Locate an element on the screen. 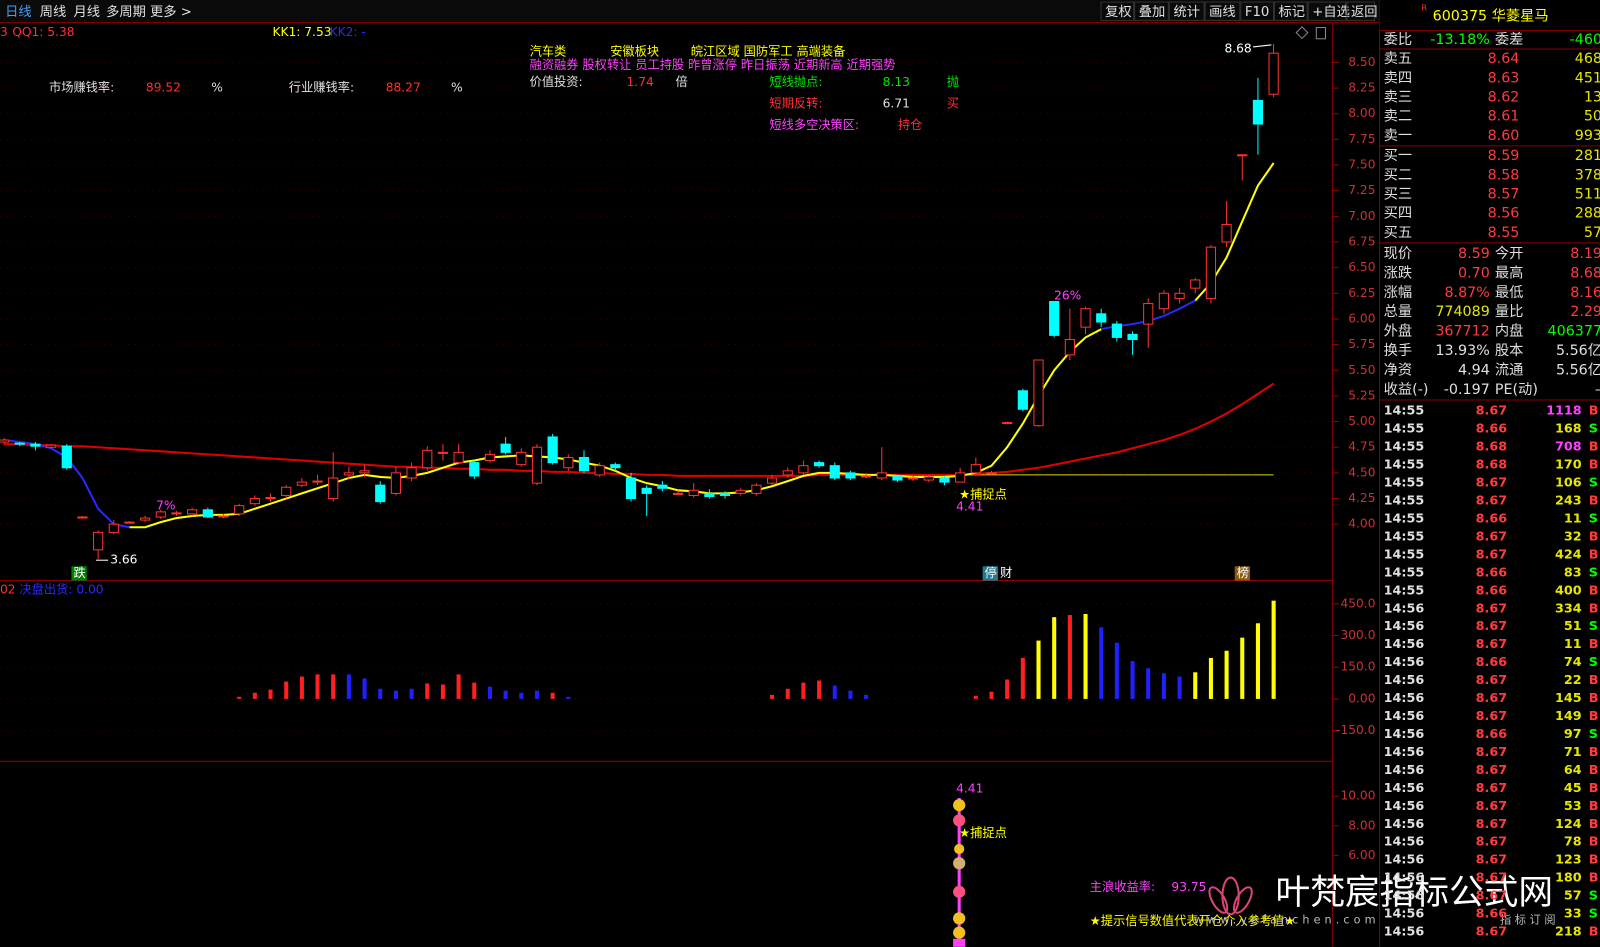  toolbar-tab: 月线 is located at coordinates (86, 12).